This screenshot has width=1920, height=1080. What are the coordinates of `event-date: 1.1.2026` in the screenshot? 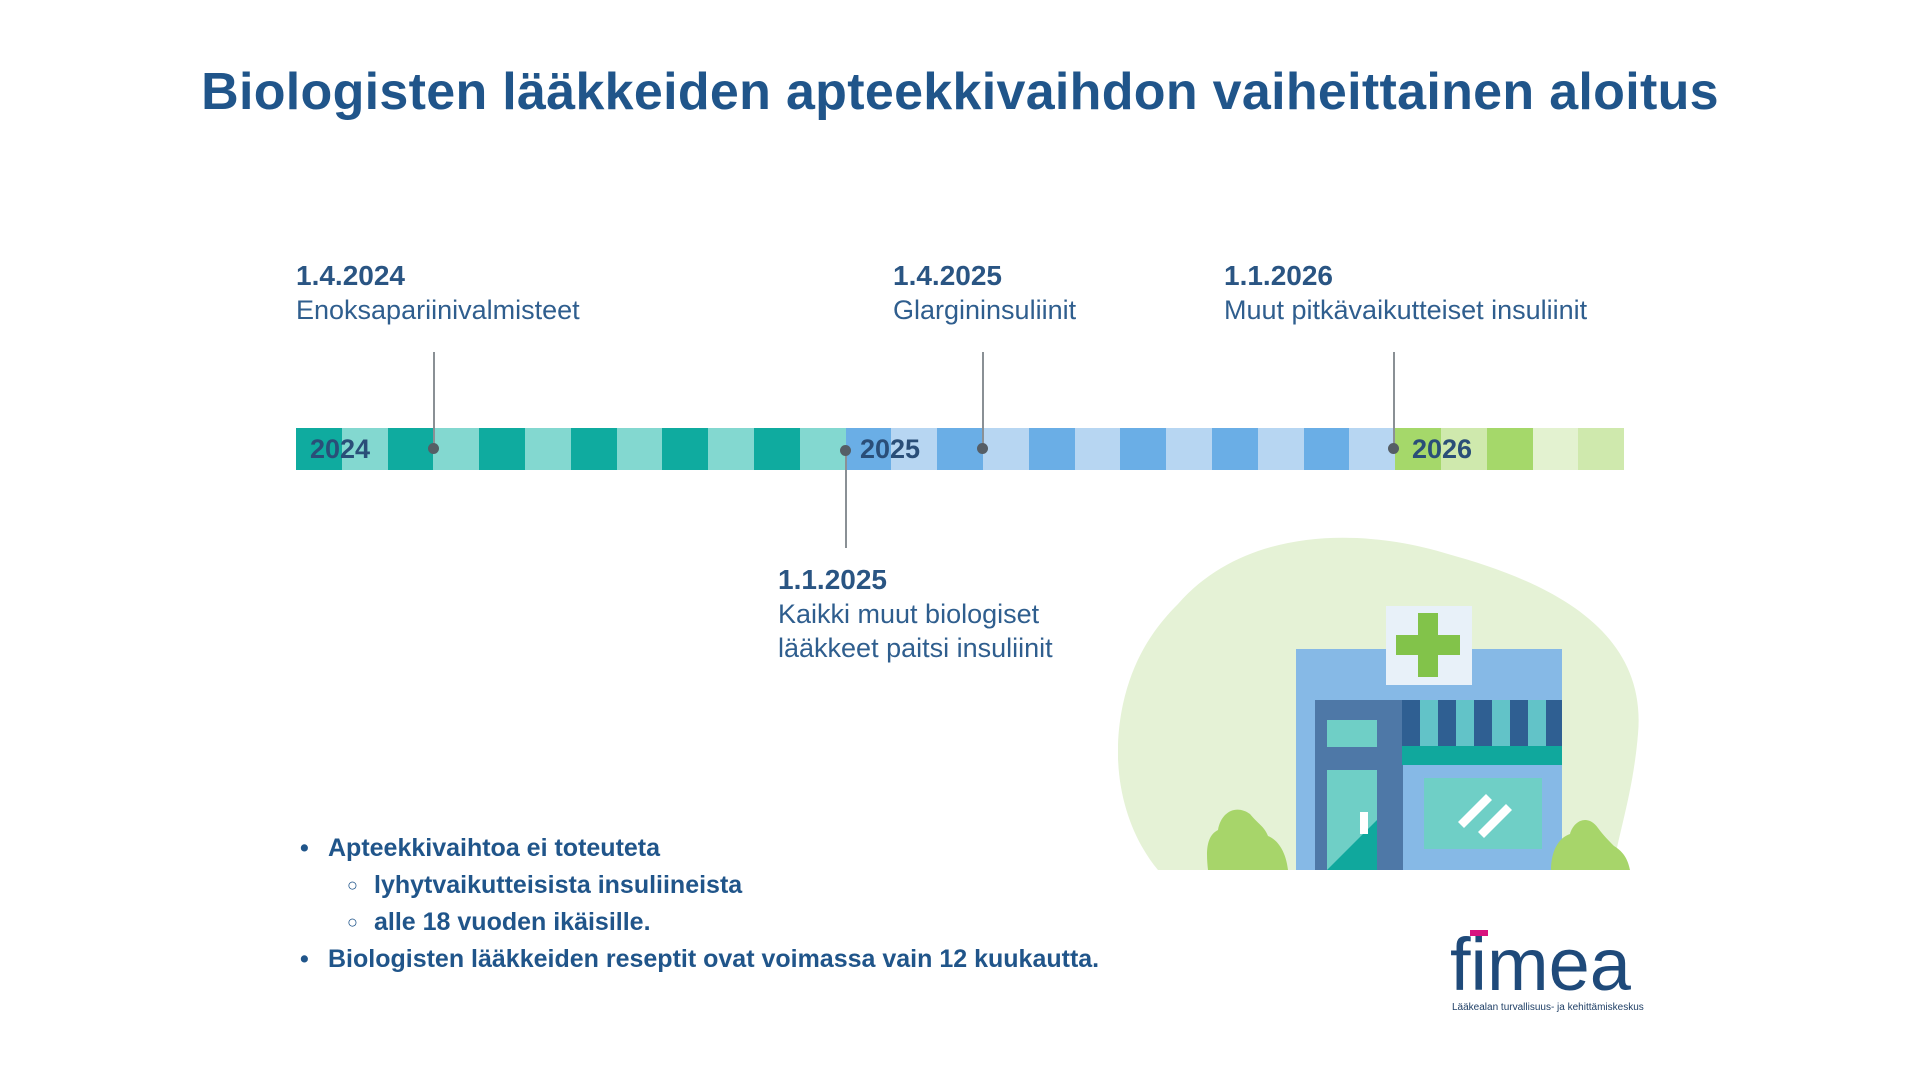 It's located at (1278, 275).